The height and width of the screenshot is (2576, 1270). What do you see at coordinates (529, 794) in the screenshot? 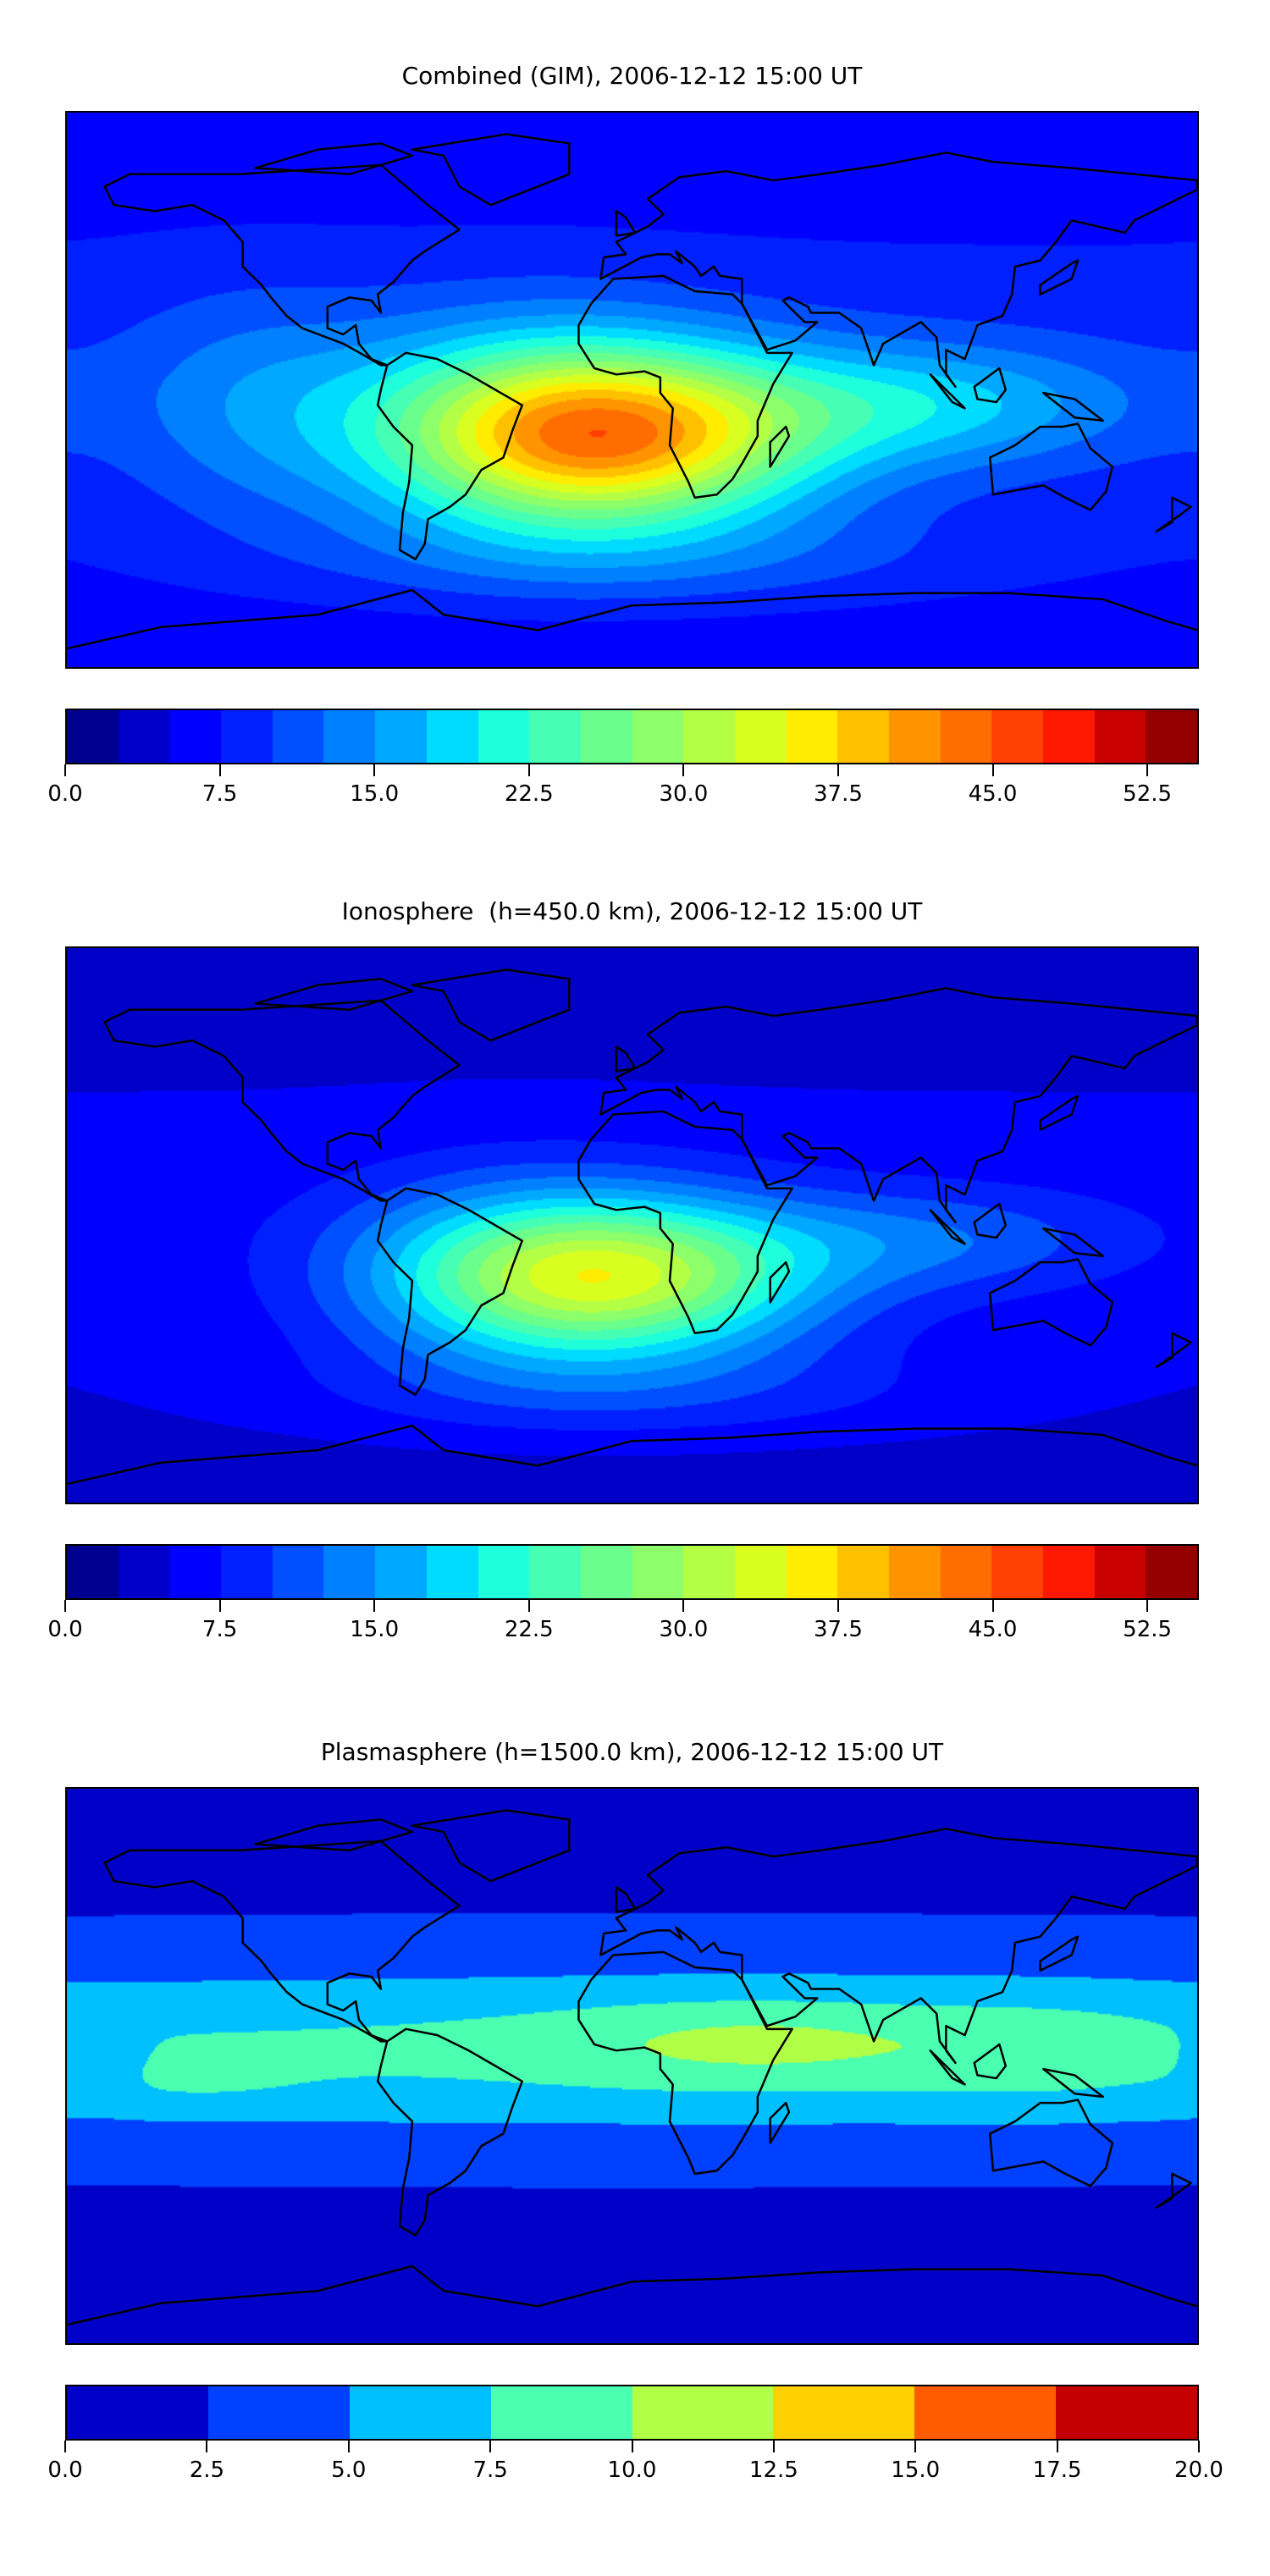
I see `colorbar-tick-label: 22.5` at bounding box center [529, 794].